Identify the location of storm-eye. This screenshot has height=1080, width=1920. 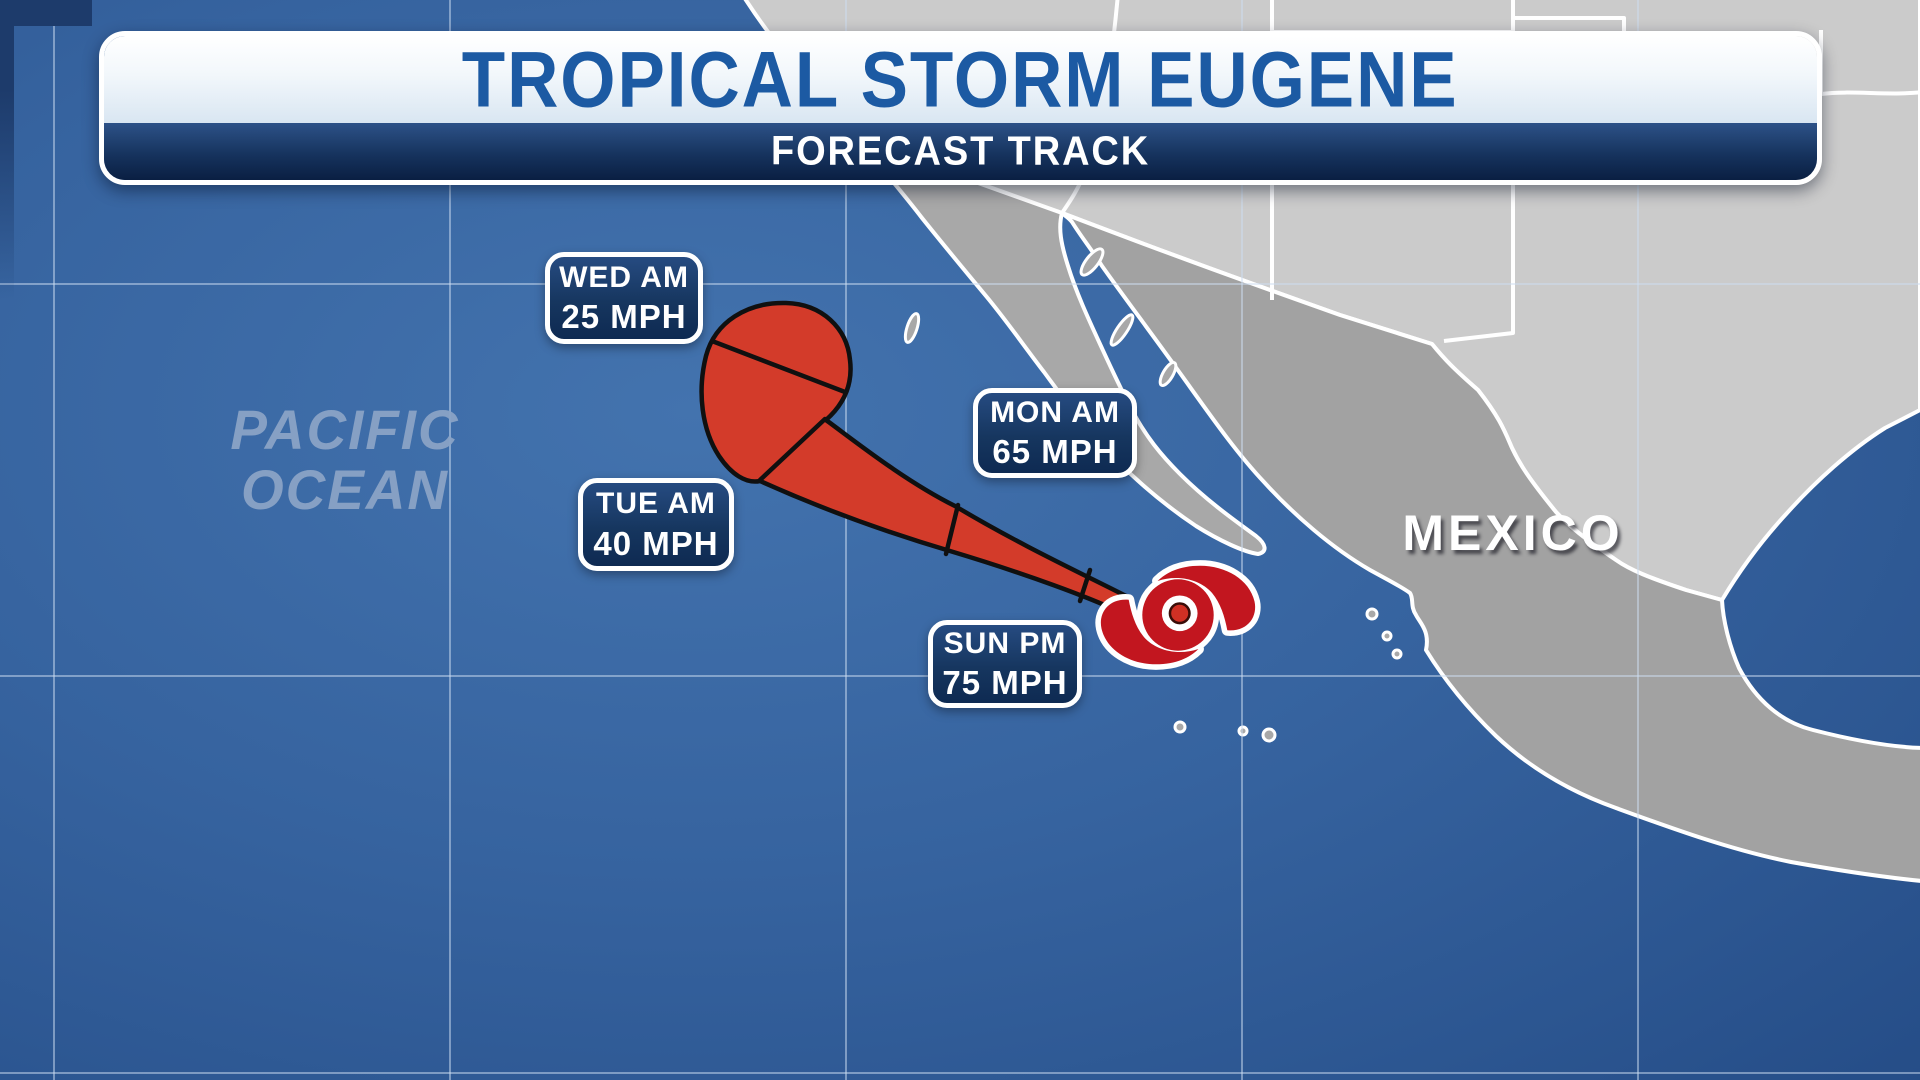
(1179, 613).